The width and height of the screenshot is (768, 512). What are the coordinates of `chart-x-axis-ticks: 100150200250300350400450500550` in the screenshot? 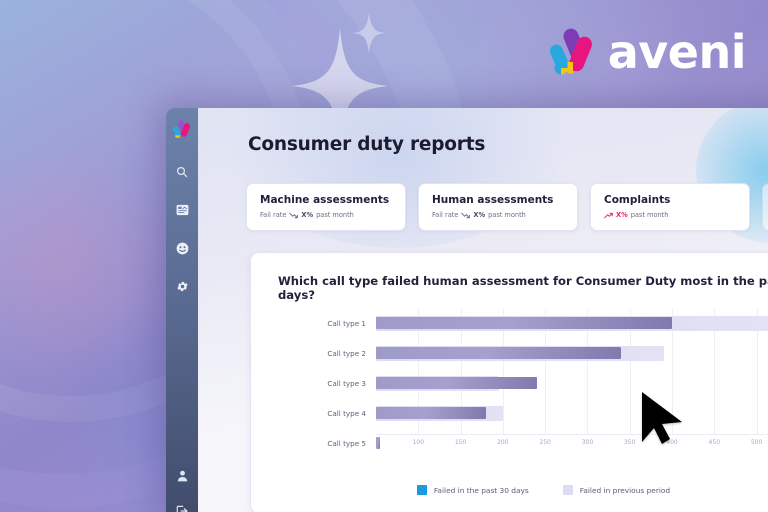 It's located at (572, 445).